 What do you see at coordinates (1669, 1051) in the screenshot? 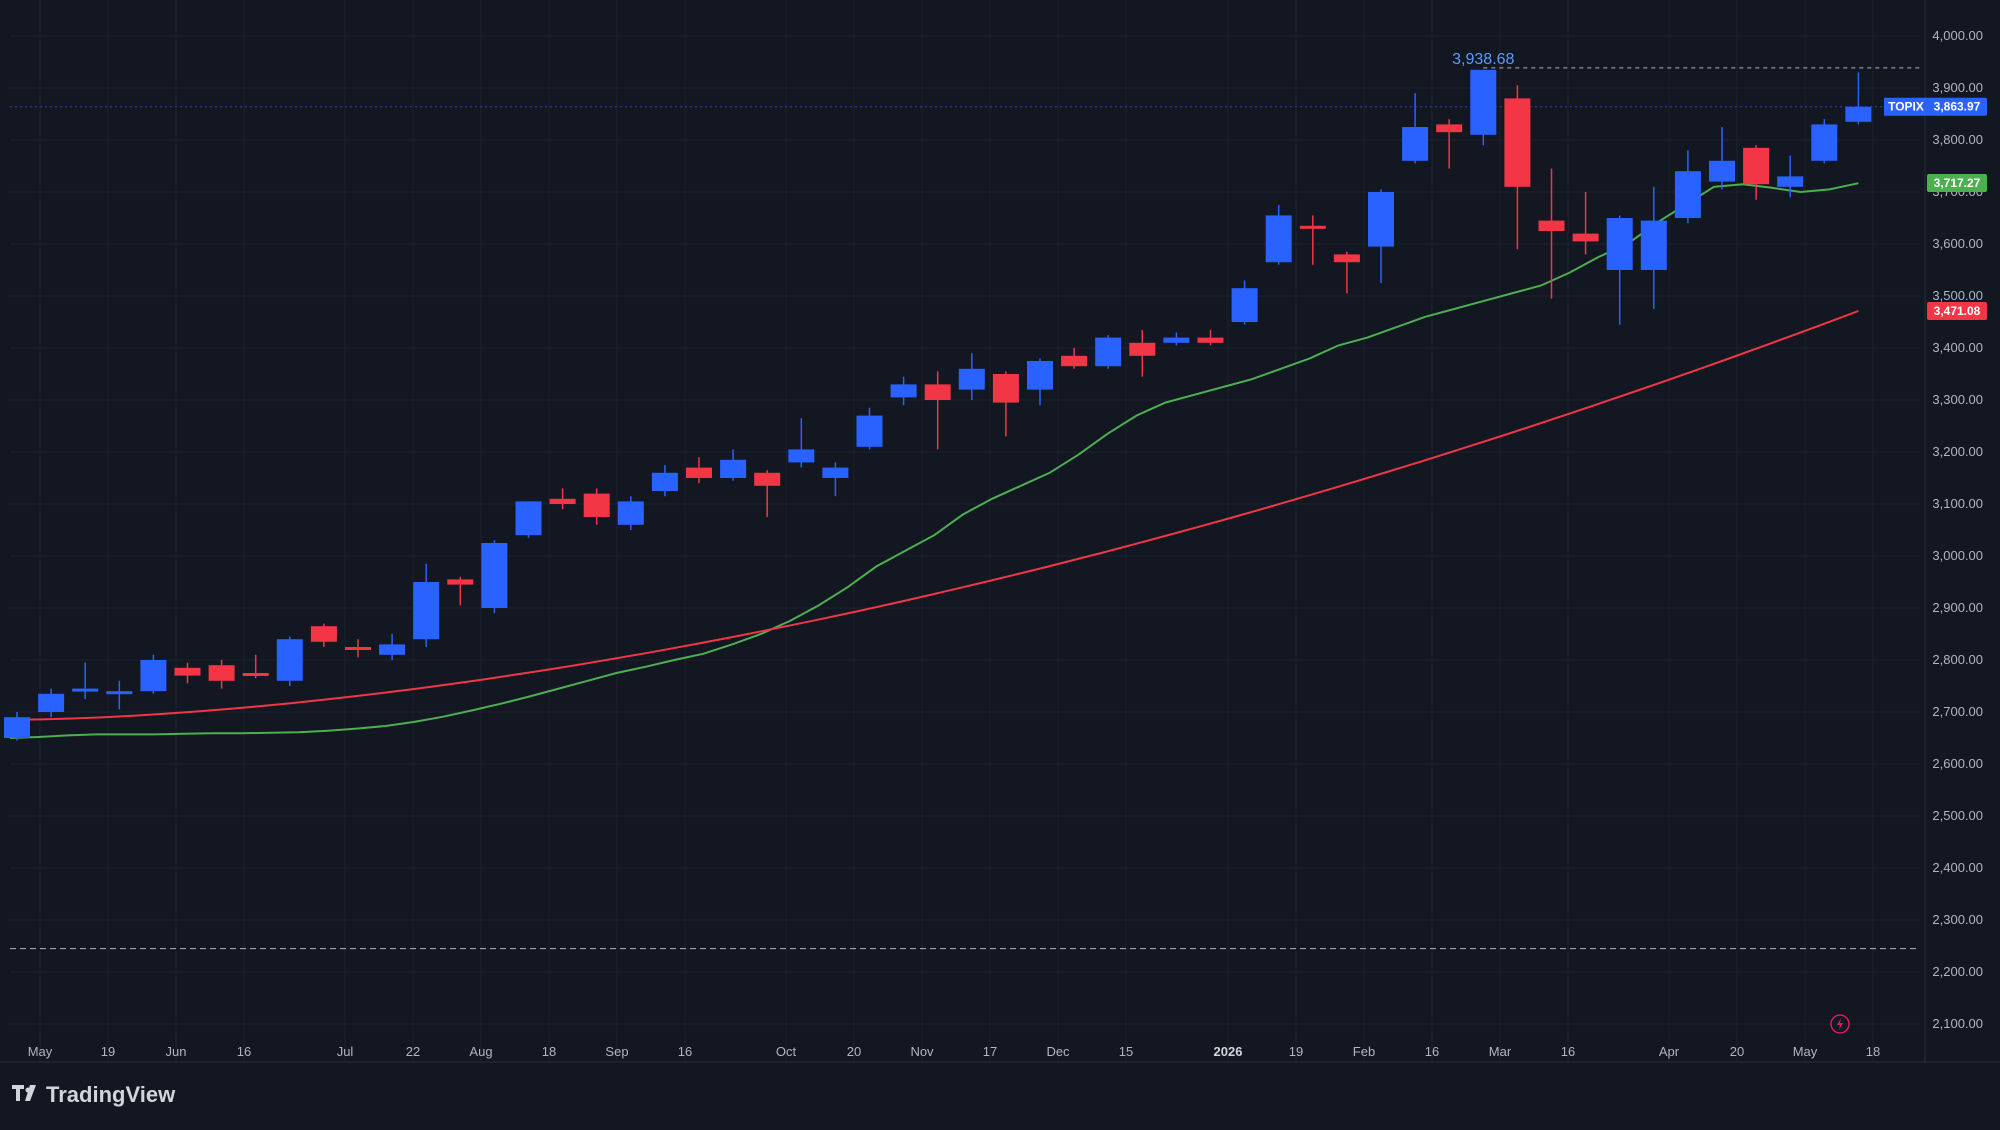
I see `x-tick-label: Apr` at bounding box center [1669, 1051].